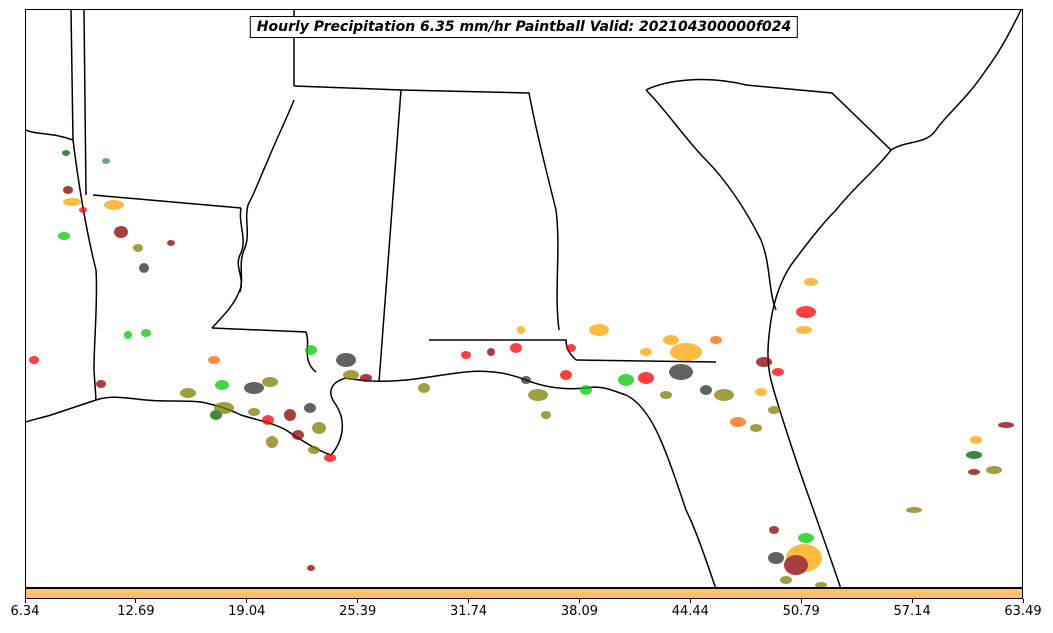 The image size is (1053, 633). What do you see at coordinates (85, 270) in the screenshot?
I see `border-la-tx` at bounding box center [85, 270].